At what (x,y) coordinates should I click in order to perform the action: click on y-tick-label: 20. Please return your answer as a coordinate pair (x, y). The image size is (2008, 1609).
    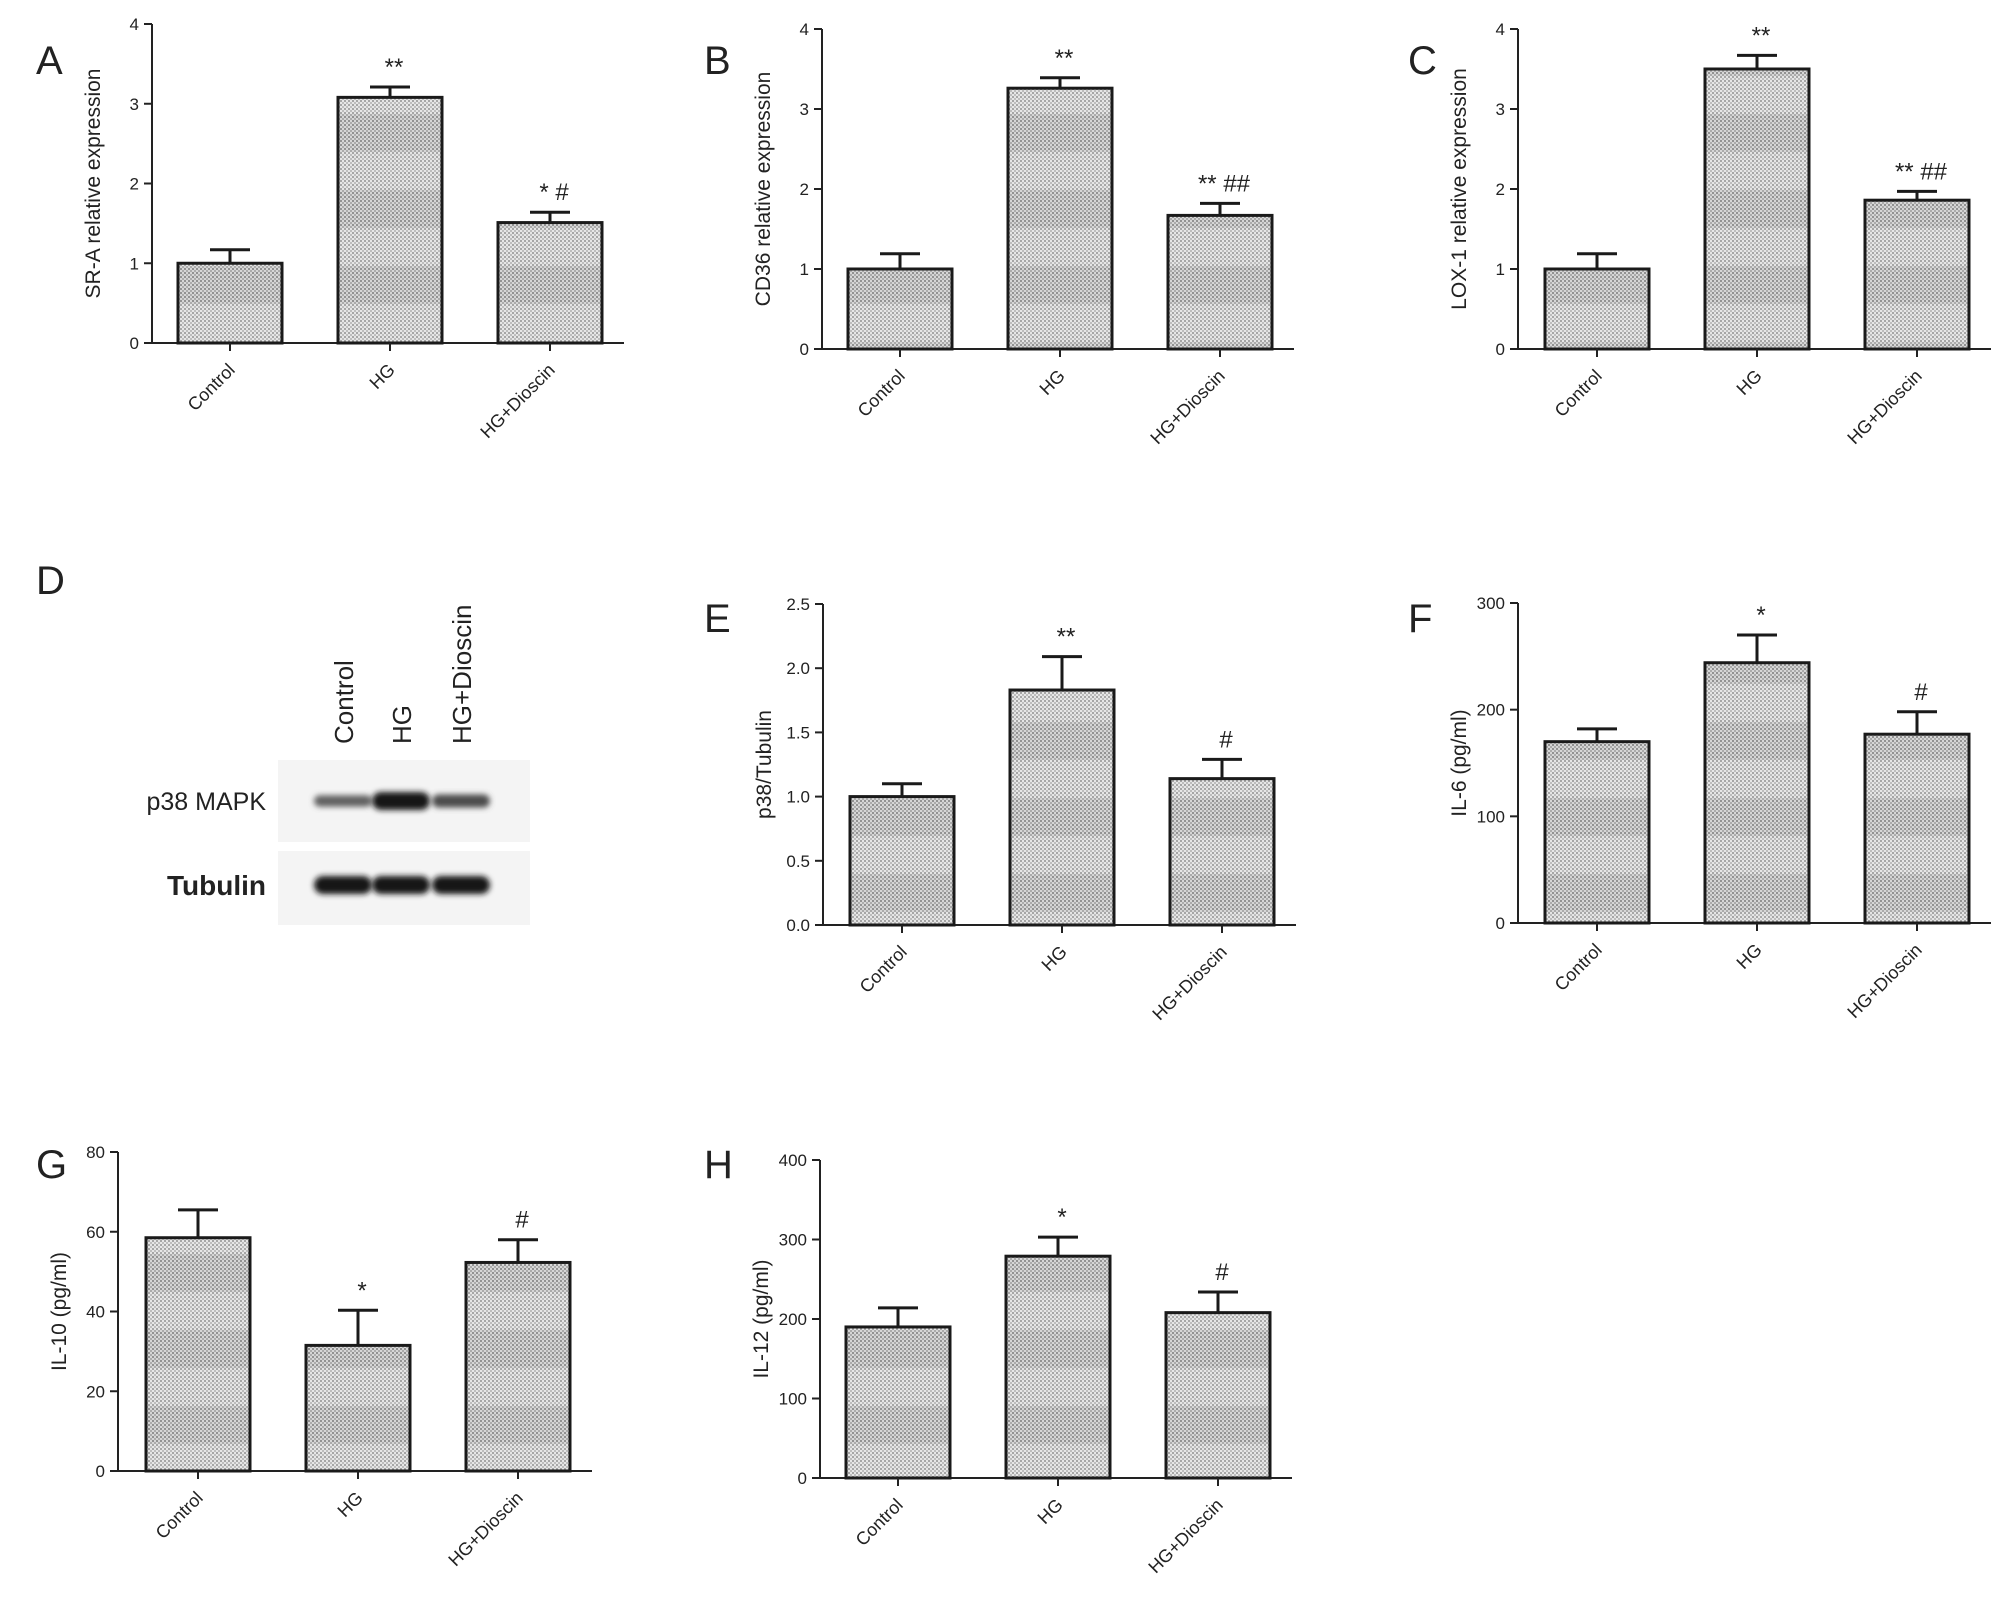
    Looking at the image, I should click on (95, 1391).